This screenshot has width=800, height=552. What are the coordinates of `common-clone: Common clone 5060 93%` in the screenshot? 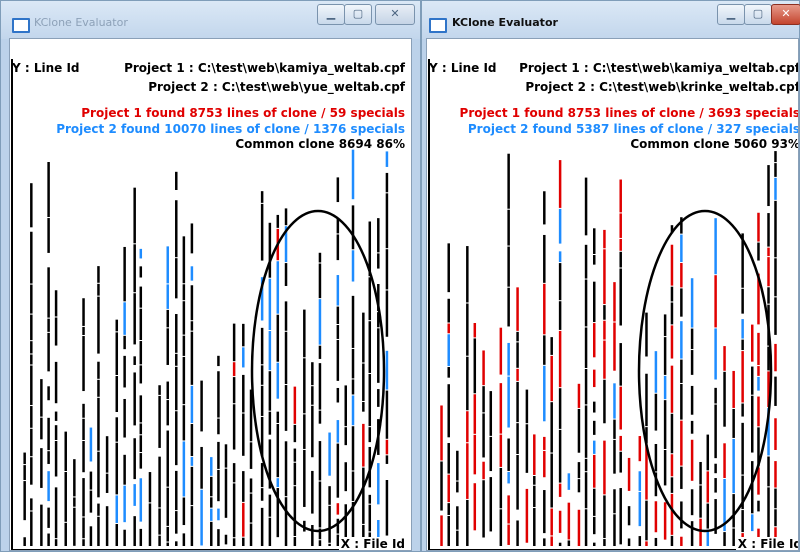 It's located at (714, 144).